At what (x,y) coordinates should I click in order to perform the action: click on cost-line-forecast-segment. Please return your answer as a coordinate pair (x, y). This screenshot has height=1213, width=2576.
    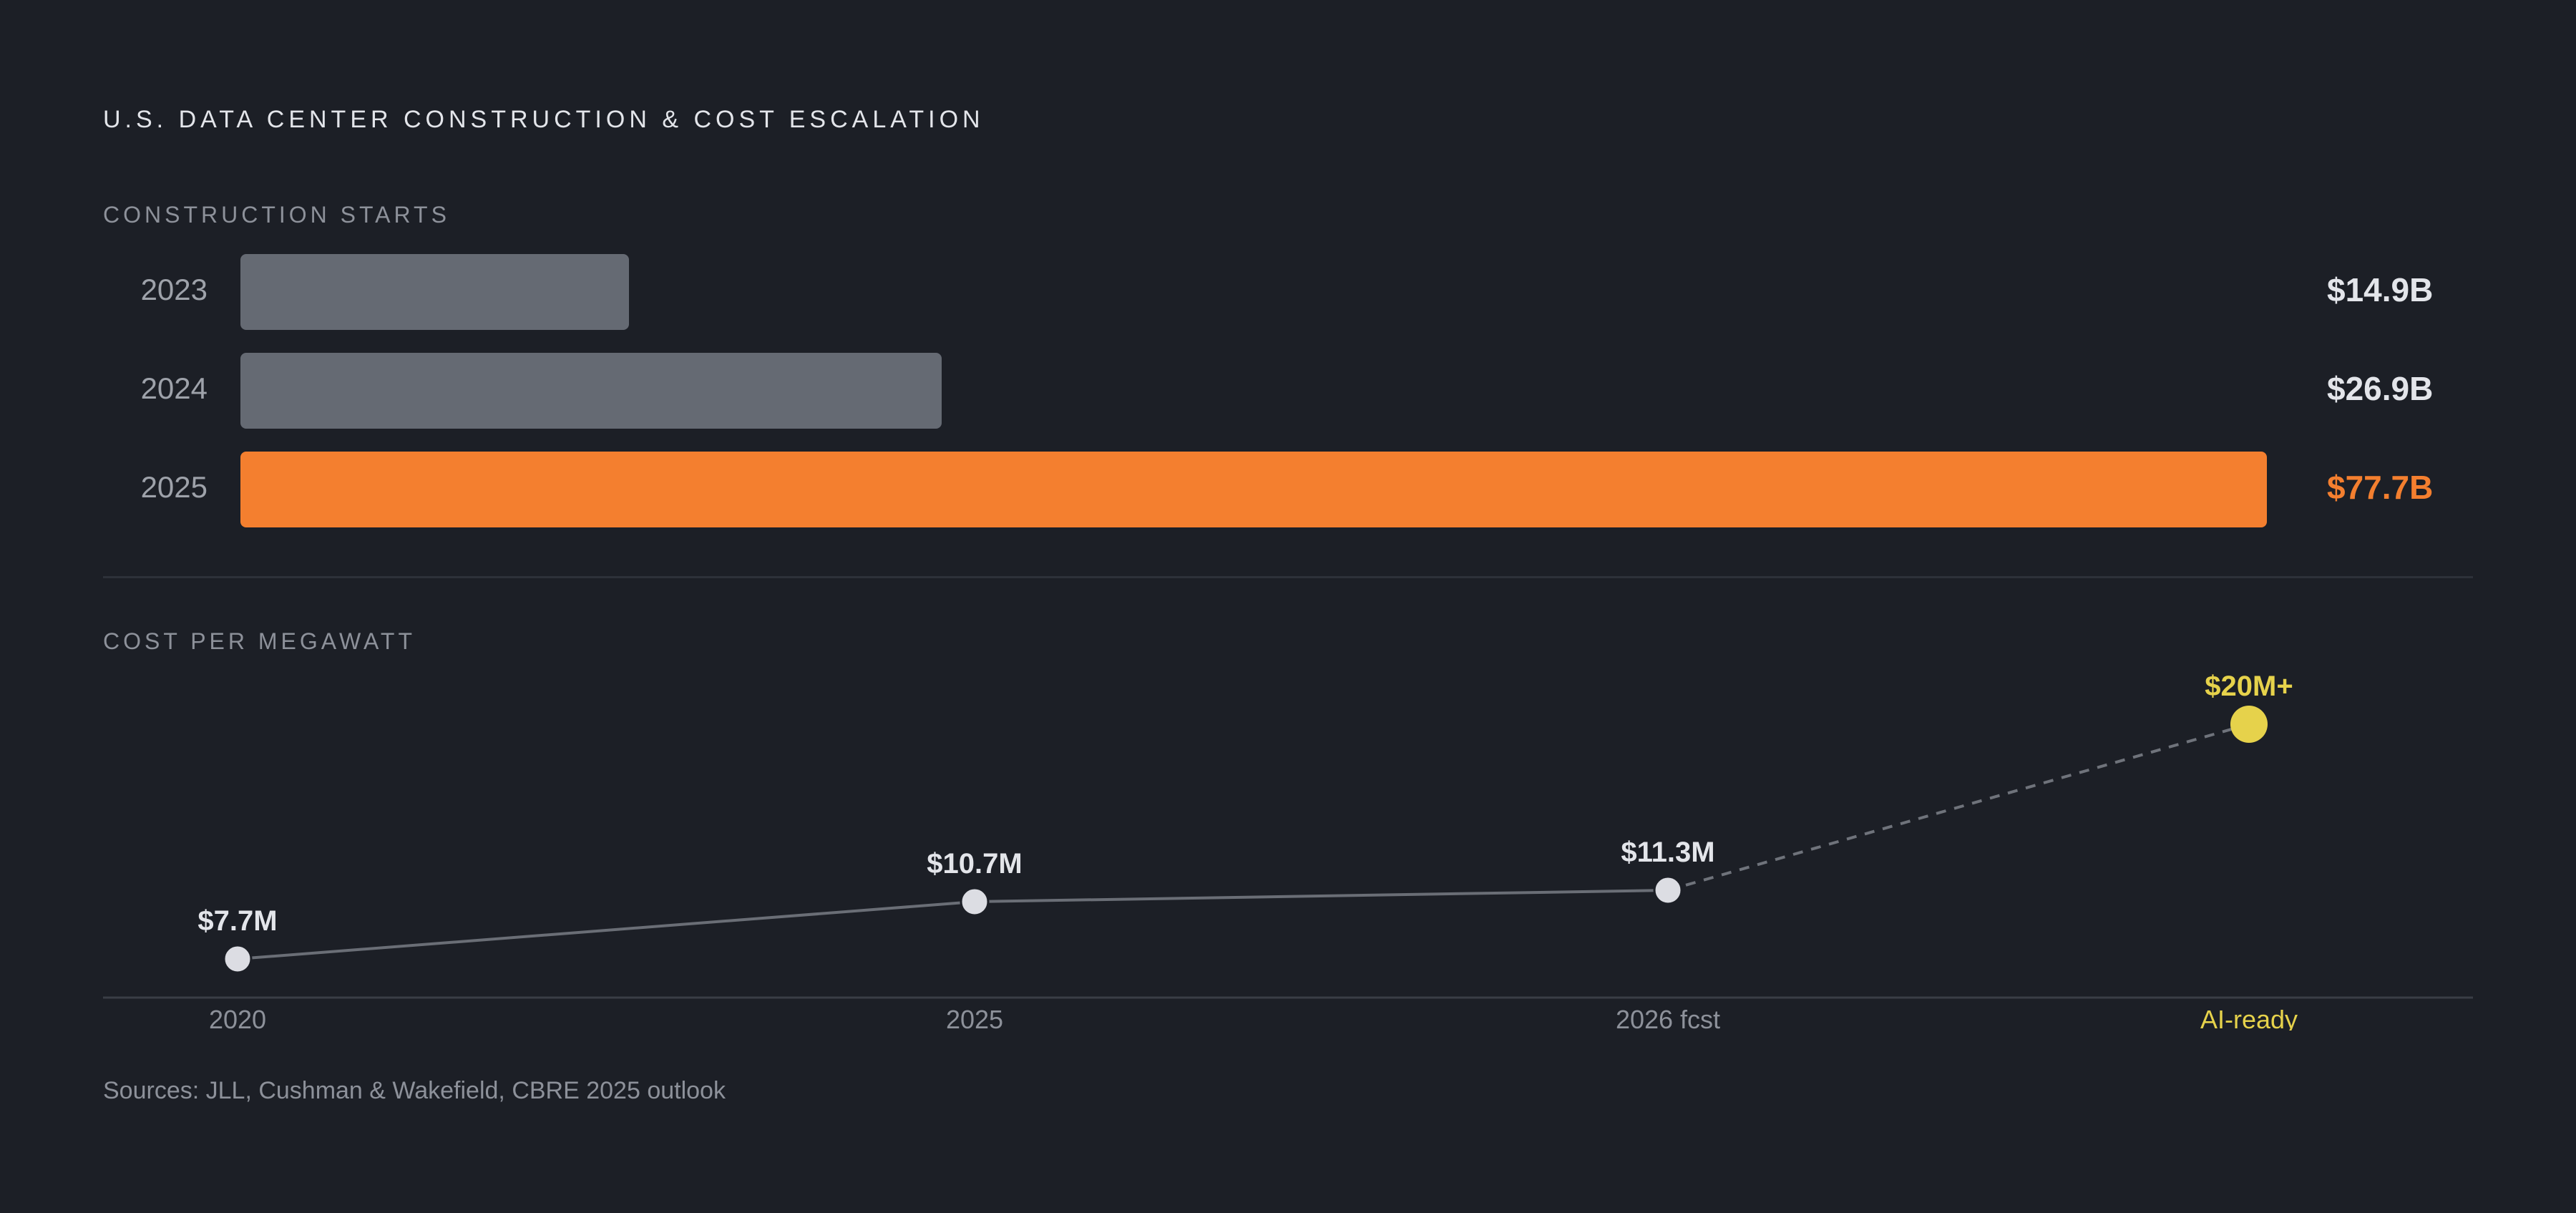
    Looking at the image, I should click on (1958, 808).